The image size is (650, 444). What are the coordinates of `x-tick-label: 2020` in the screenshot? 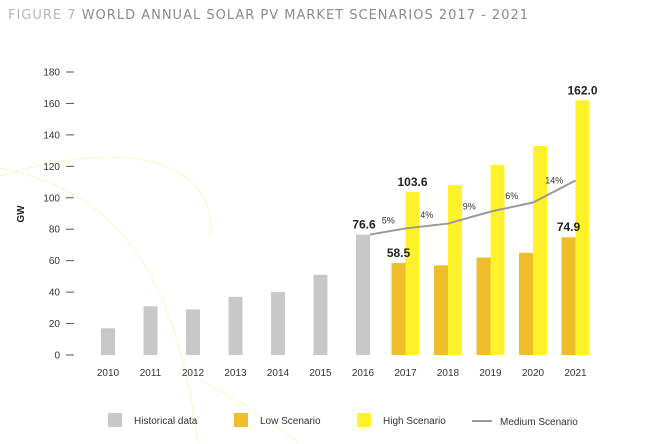 It's located at (533, 373).